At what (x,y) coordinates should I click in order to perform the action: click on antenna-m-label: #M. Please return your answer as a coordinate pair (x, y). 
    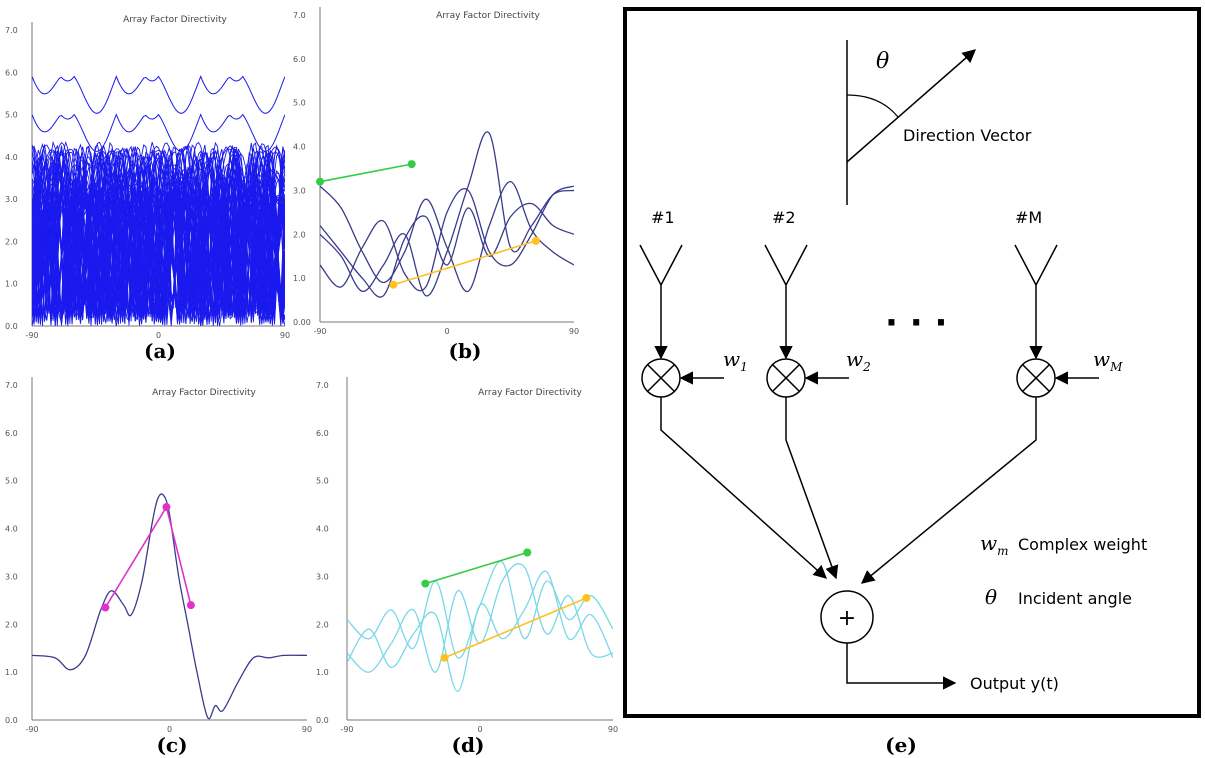
    Looking at the image, I should click on (1028, 217).